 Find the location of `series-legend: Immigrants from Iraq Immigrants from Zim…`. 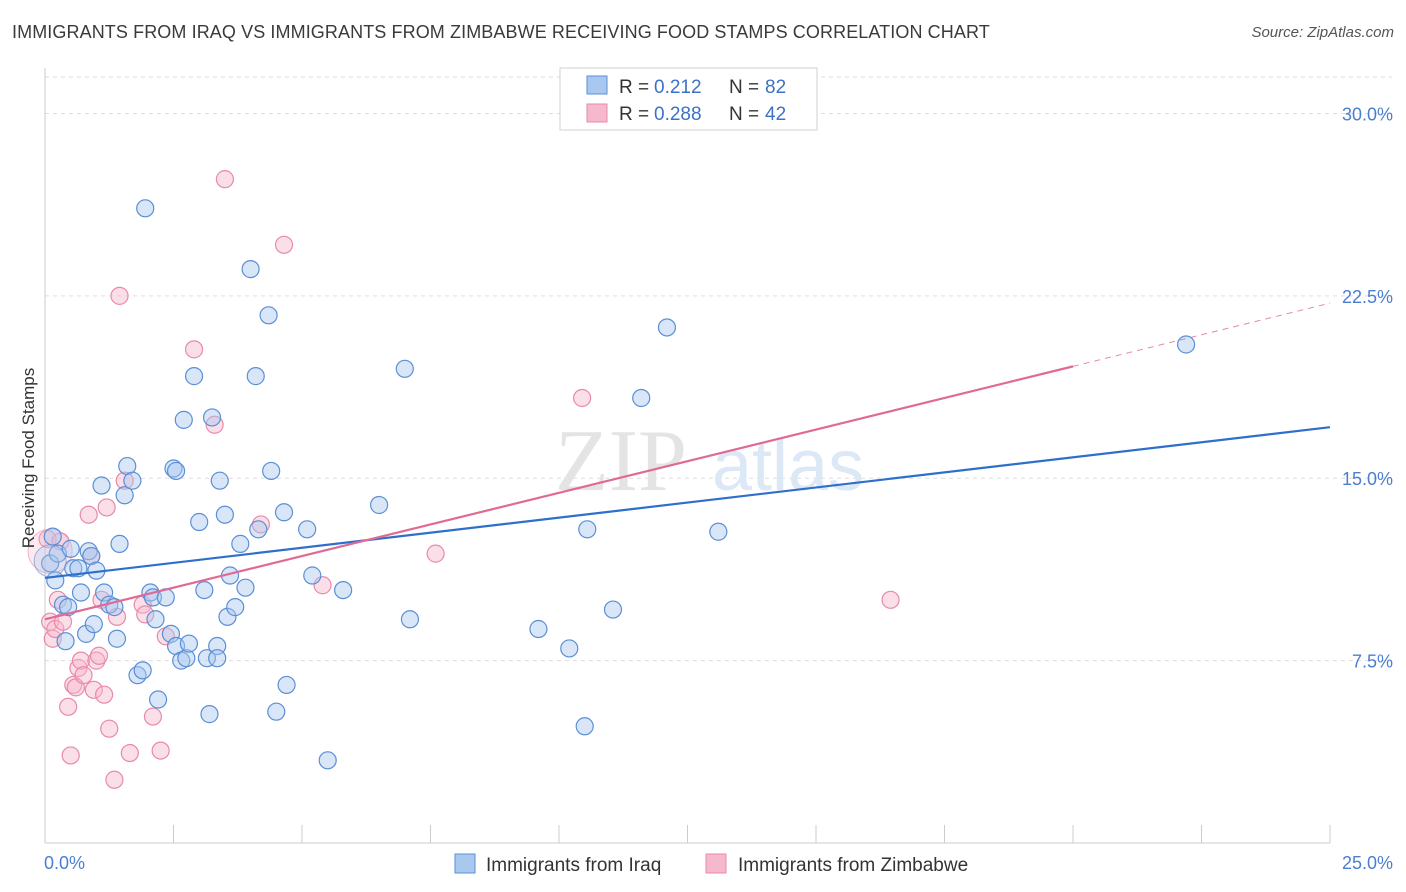

series-legend: Immigrants from Iraq Immigrants from Zim… is located at coordinates (711, 864).